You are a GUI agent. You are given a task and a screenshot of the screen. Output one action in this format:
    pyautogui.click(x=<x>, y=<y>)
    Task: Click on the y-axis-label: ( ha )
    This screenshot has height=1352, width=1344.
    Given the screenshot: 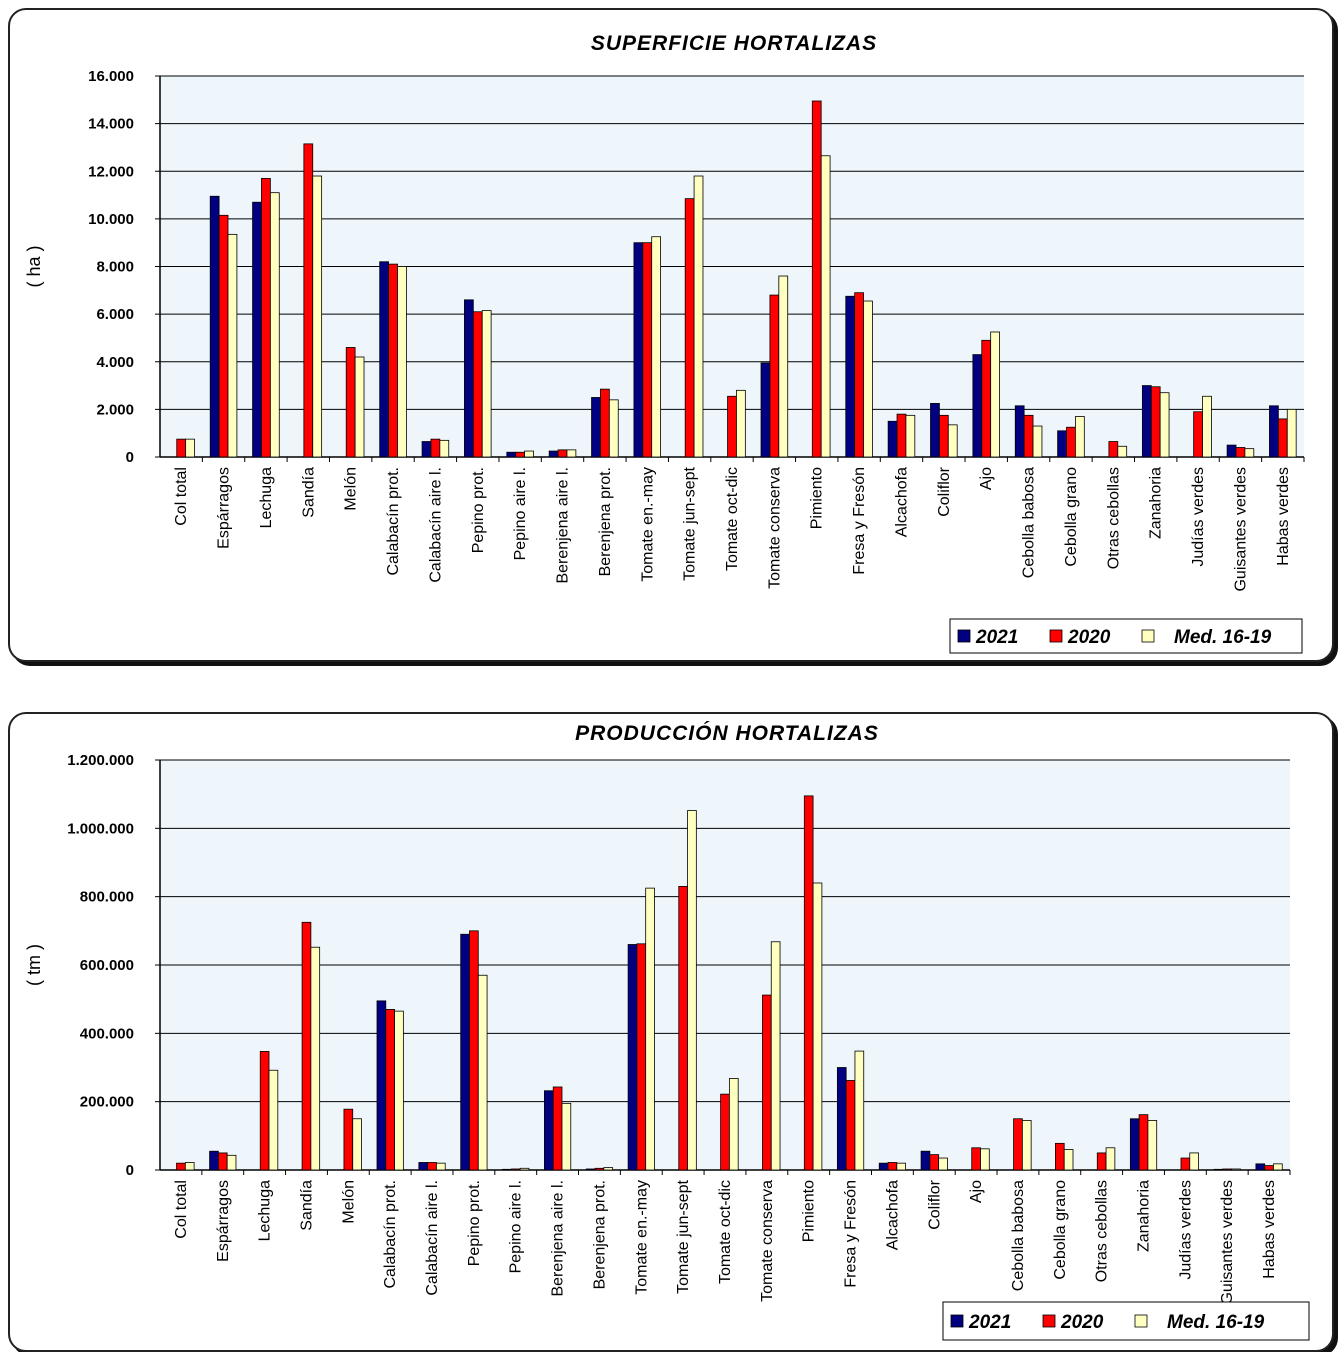 What is the action you would take?
    pyautogui.click(x=34, y=266)
    